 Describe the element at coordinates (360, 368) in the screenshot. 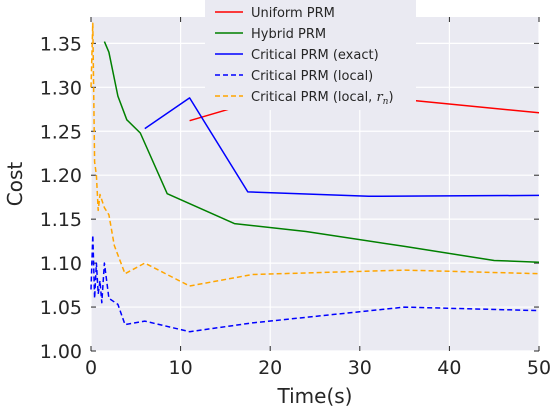

I see `x-tick-label: 30` at that location.